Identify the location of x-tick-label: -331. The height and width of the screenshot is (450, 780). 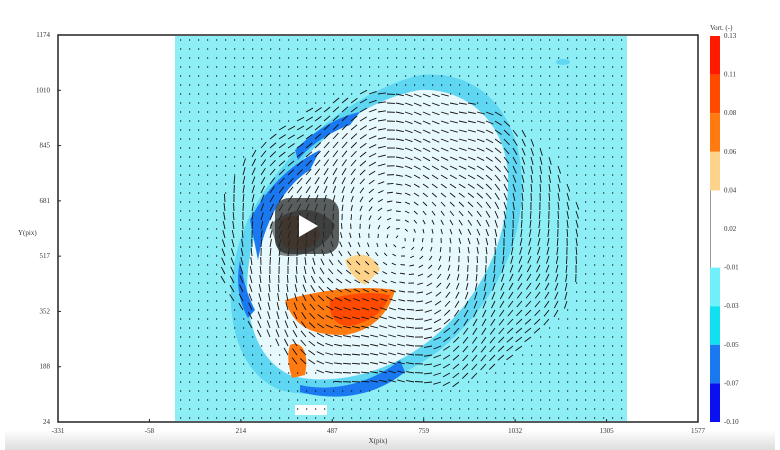
(58, 431).